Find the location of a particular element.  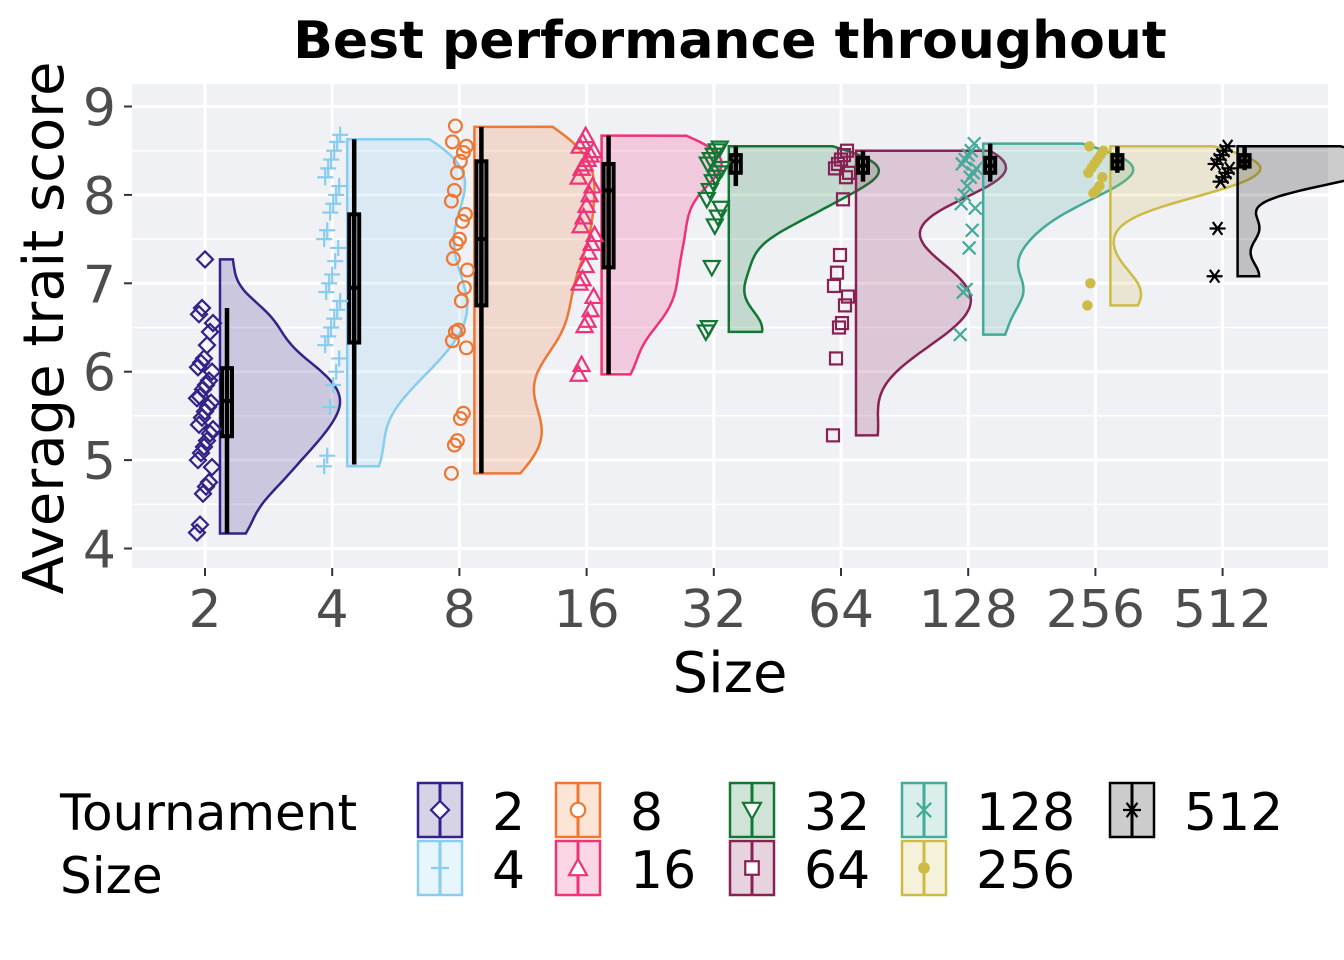

x-tick-label: 32 is located at coordinates (714, 610).